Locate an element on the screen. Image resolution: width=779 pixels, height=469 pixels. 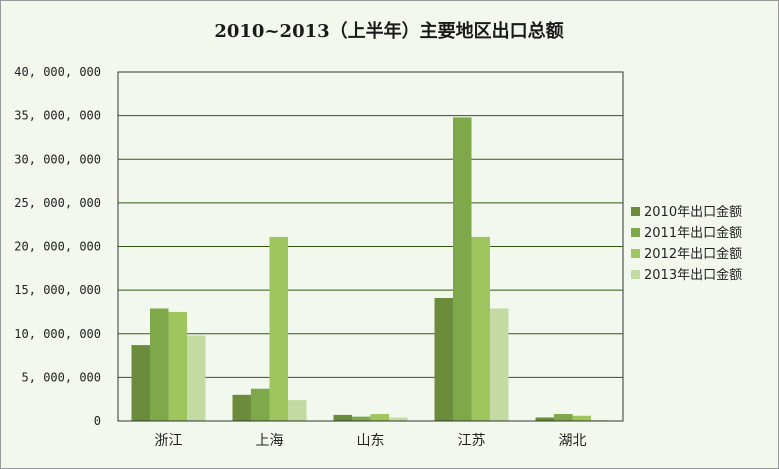
x-tick-label: 浙江 is located at coordinates (169, 441).